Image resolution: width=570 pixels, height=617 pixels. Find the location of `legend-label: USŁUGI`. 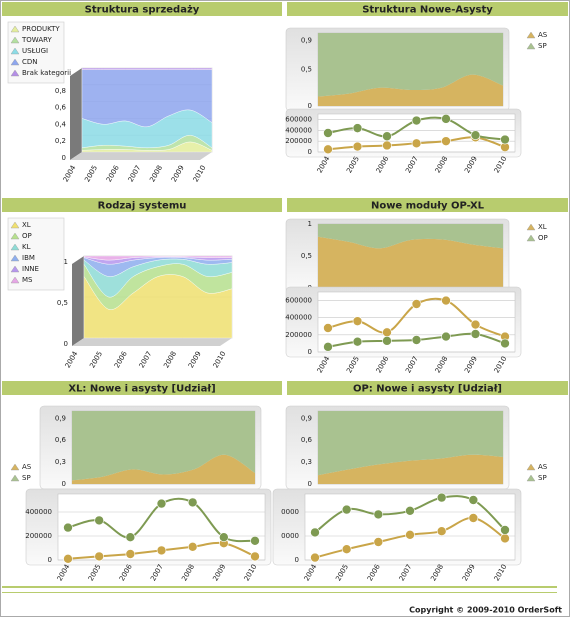

legend-label: USŁUGI is located at coordinates (35, 51).